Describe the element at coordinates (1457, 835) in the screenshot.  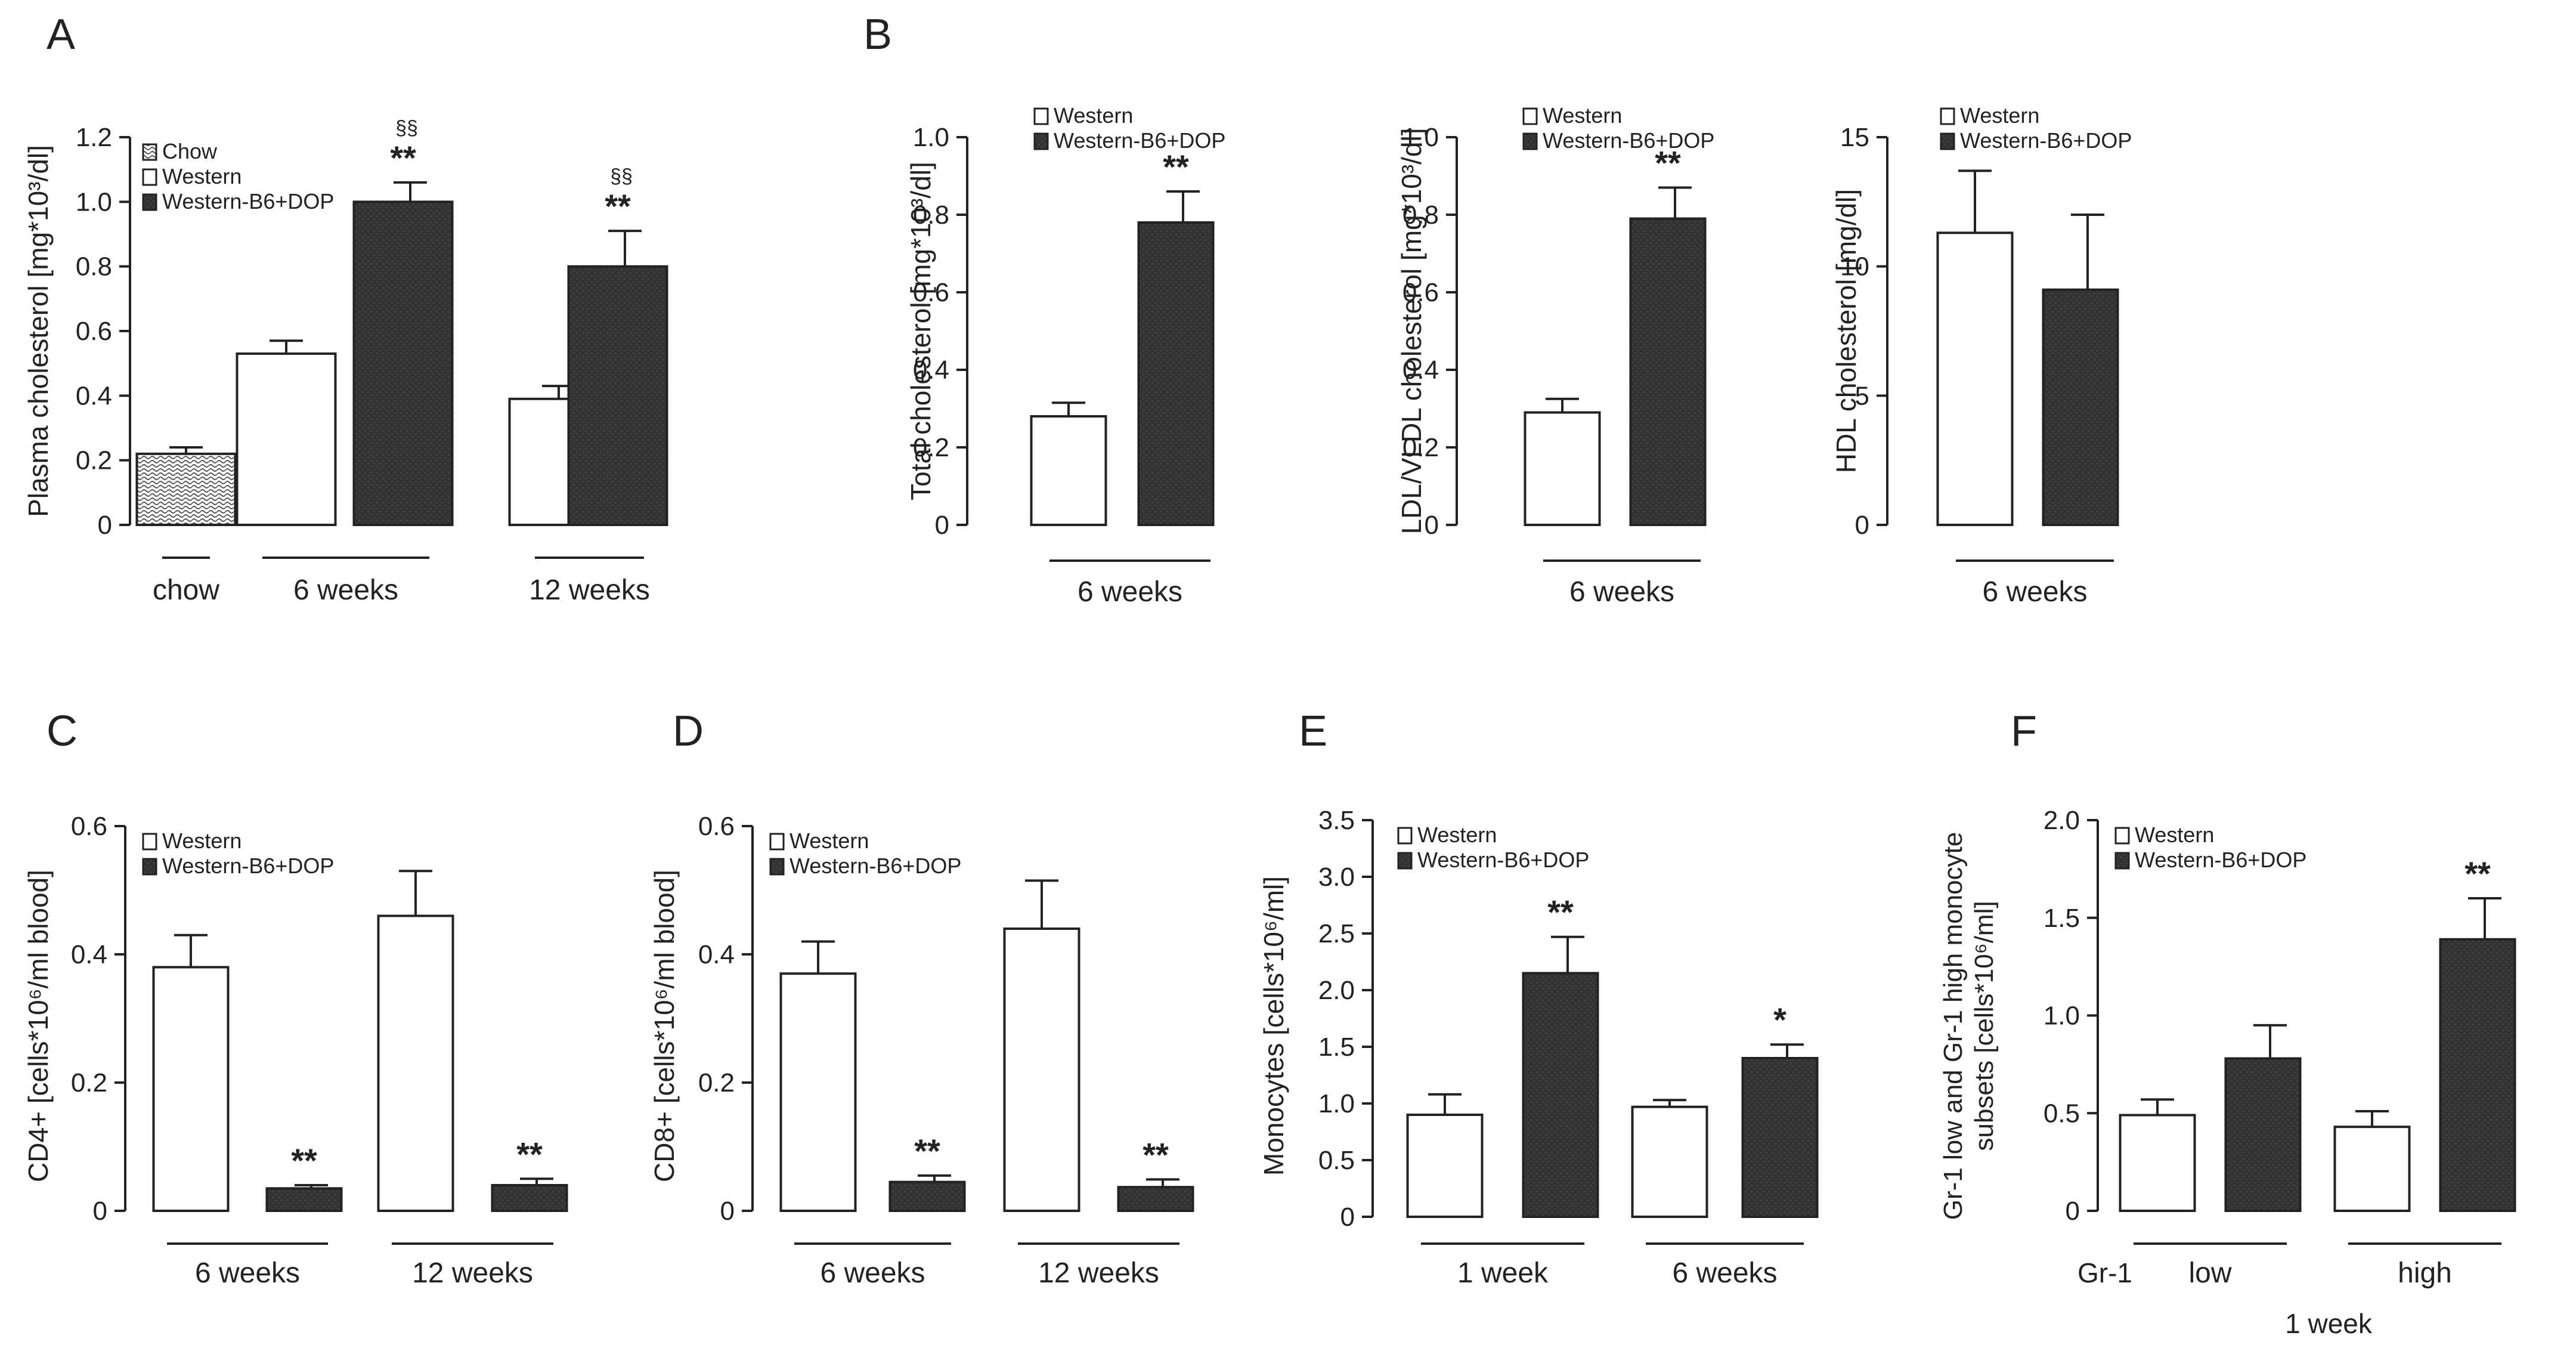
I see `legend-label-E-0: Western` at that location.